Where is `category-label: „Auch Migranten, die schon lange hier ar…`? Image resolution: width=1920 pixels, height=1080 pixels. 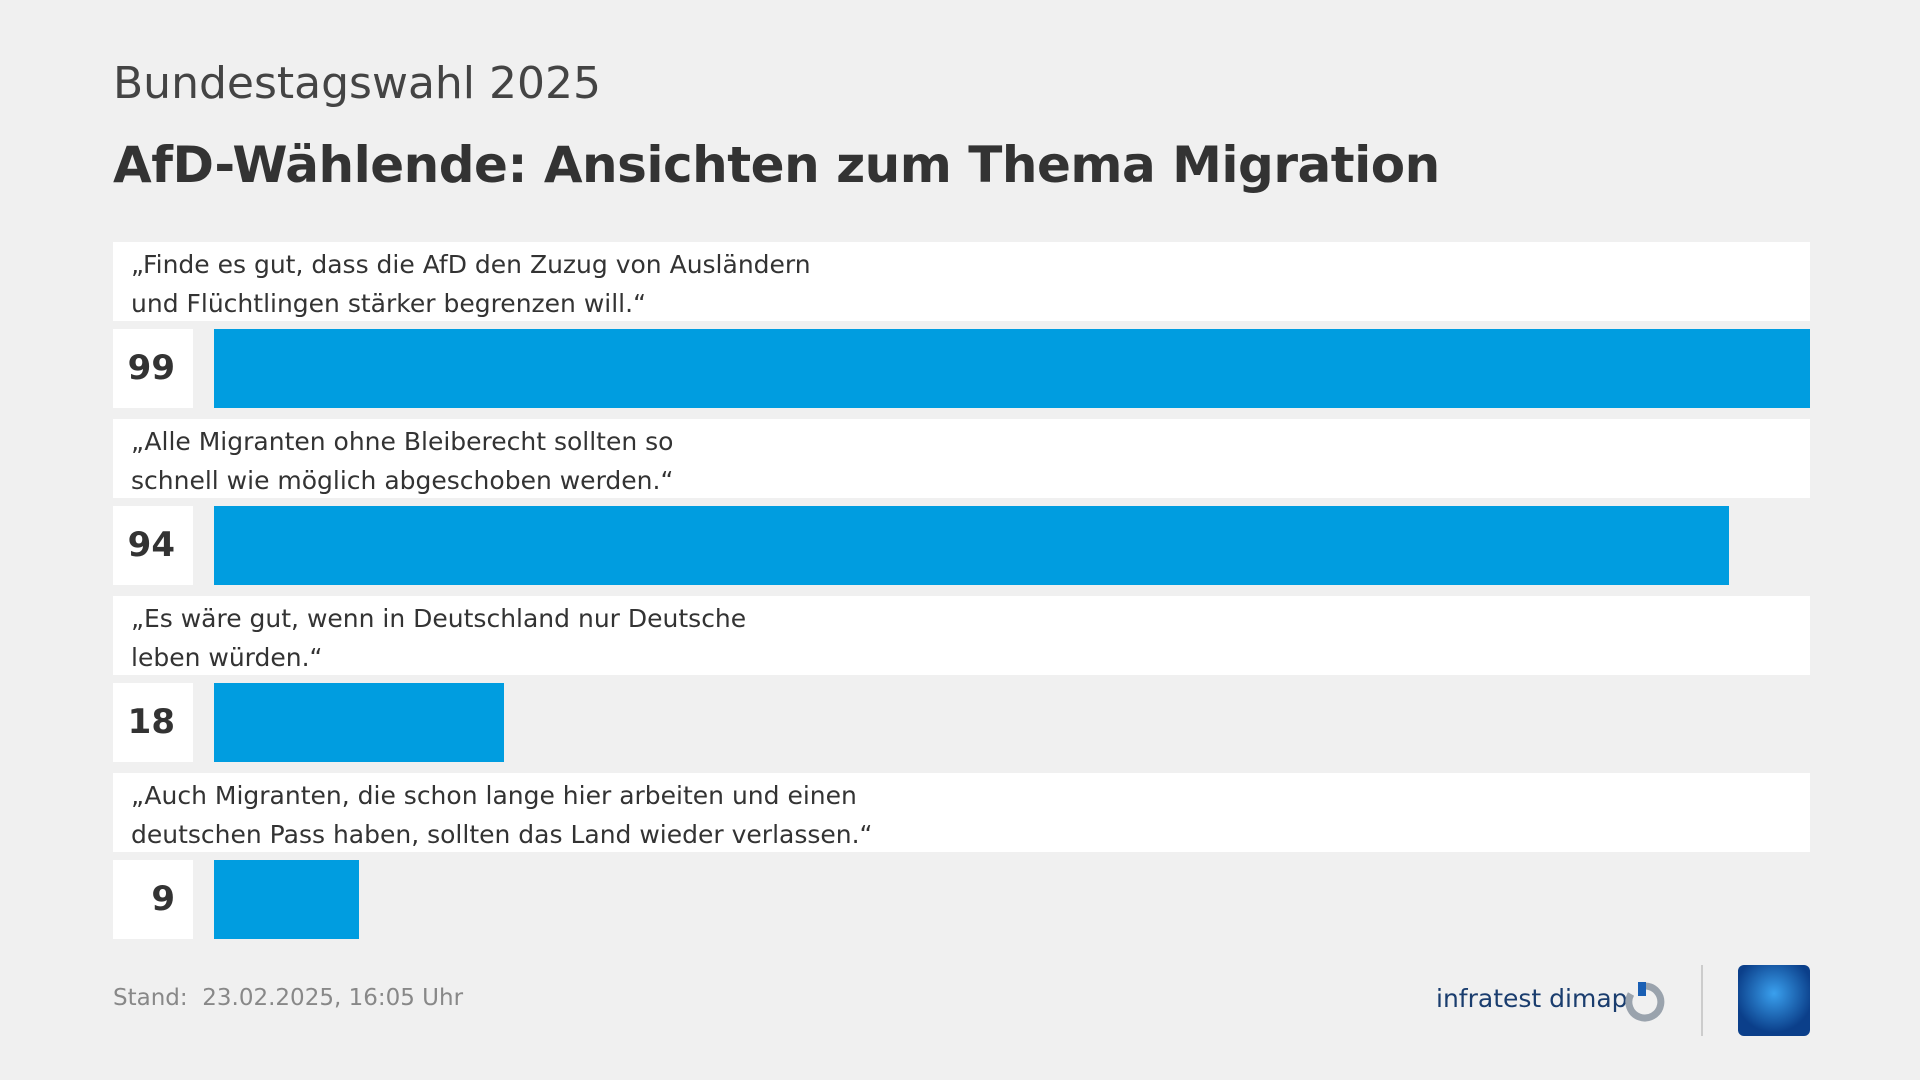
category-label: „Auch Migranten, die schon lange hier ar… is located at coordinates (961, 812).